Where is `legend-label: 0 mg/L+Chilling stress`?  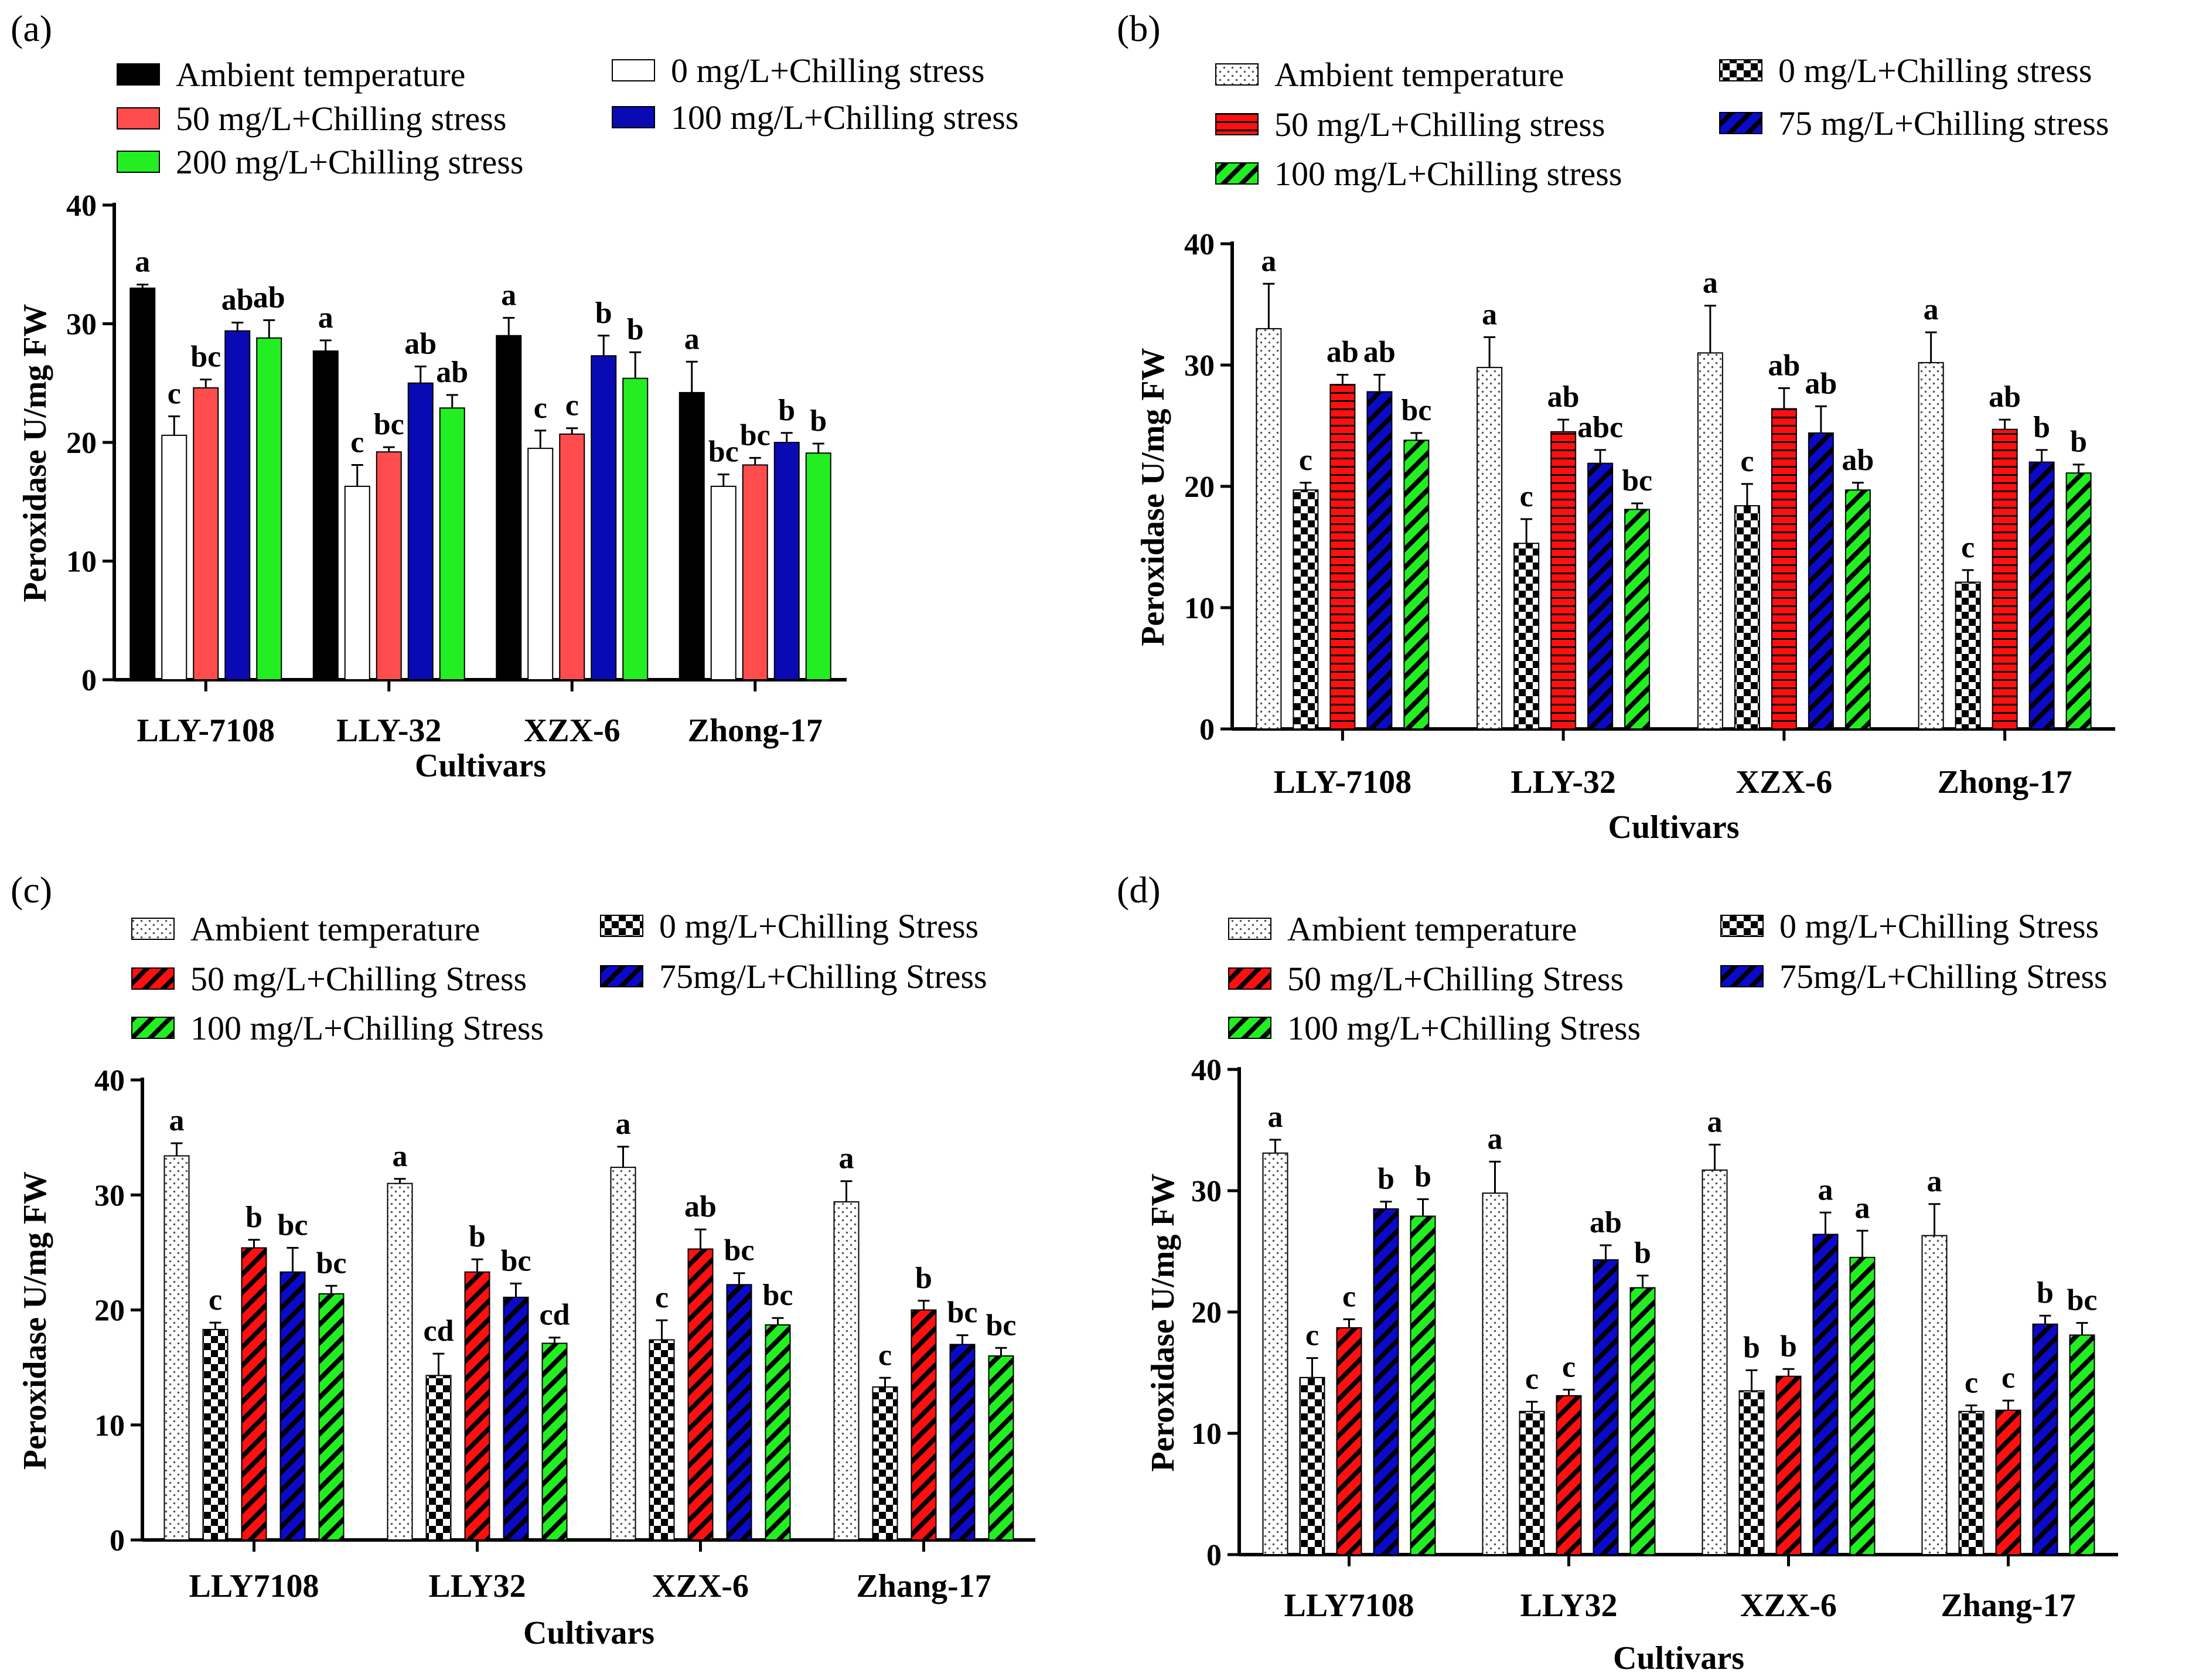 legend-label: 0 mg/L+Chilling stress is located at coordinates (1935, 71).